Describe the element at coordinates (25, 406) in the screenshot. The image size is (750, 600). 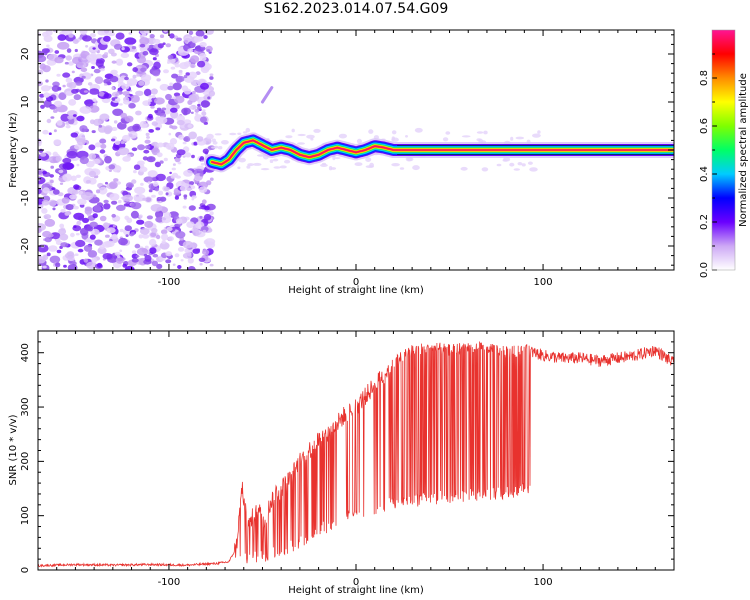
I see `y-tick-label: 300` at that location.